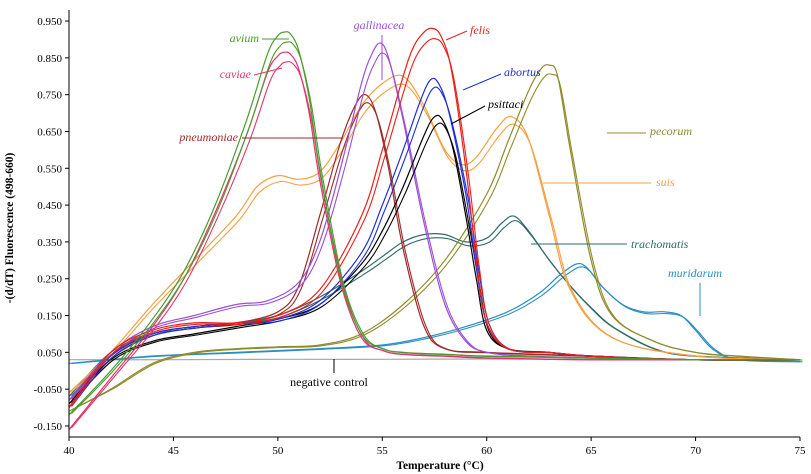 The image size is (811, 474). Describe the element at coordinates (245, 38) in the screenshot. I see `series-label-avium: avium` at that location.